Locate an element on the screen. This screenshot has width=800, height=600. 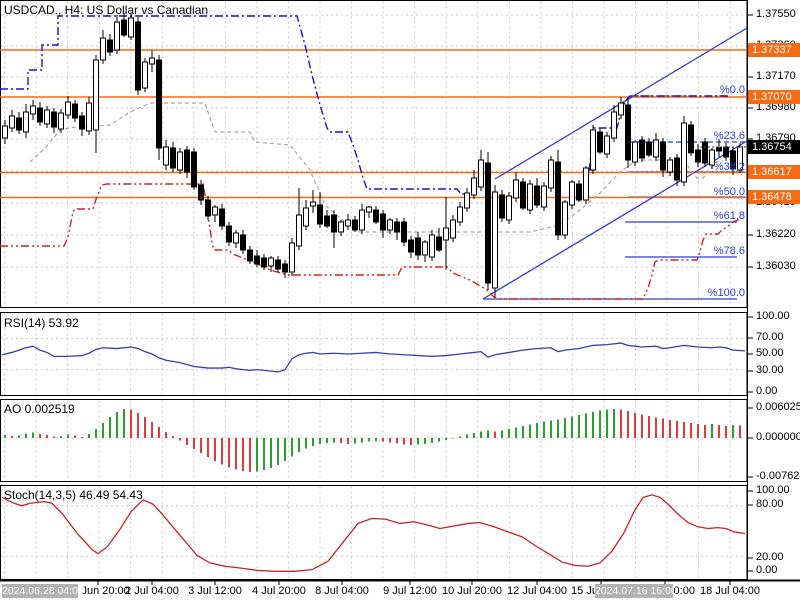
fib-level-label: %61.8 is located at coordinates (729, 216).